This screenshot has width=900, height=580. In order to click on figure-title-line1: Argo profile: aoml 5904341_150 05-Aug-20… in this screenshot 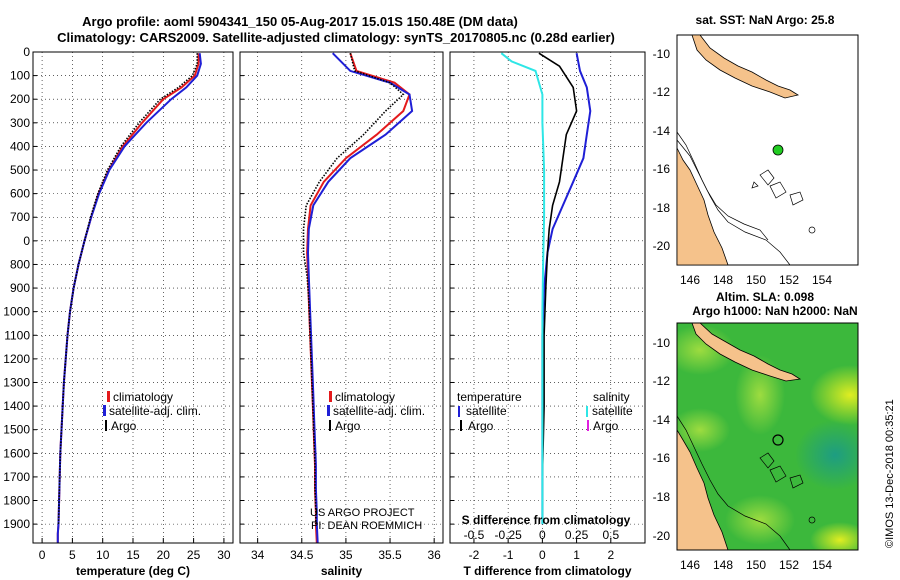, I will do `click(300, 21)`.